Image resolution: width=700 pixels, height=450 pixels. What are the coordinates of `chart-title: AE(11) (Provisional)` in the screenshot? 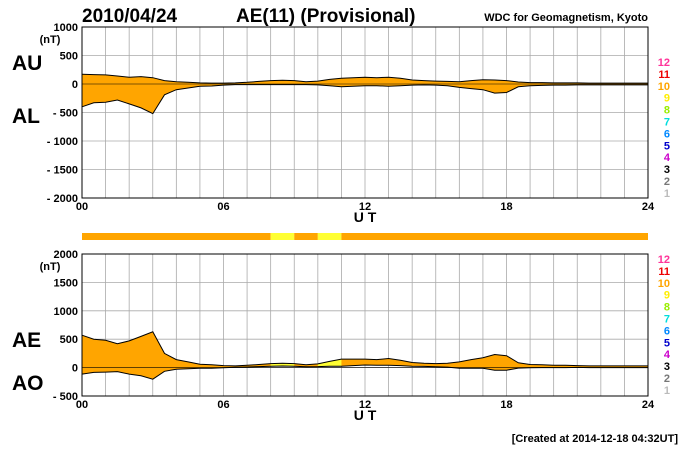 It's located at (326, 16).